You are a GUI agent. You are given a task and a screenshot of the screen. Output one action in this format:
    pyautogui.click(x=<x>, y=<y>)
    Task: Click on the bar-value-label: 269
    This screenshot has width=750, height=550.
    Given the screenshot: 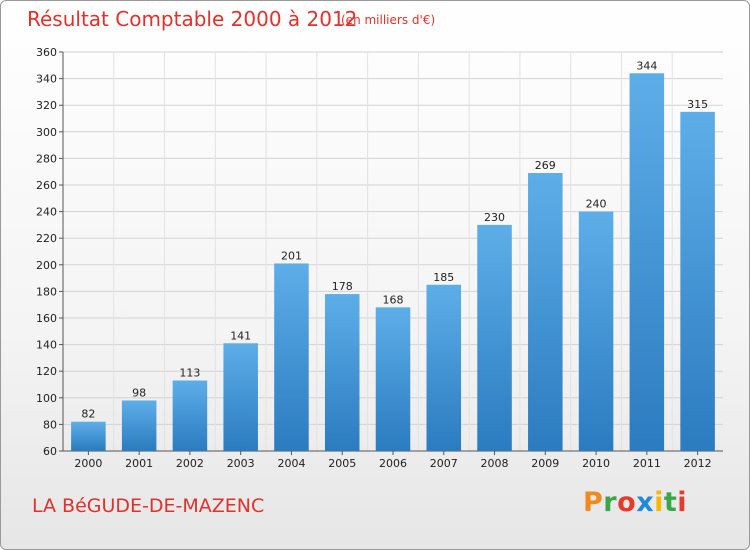 What is the action you would take?
    pyautogui.click(x=545, y=165)
    